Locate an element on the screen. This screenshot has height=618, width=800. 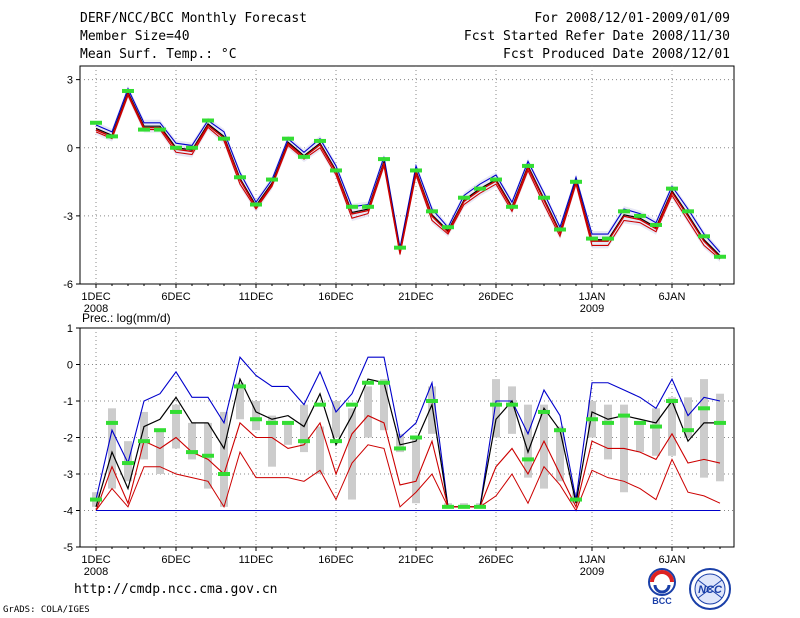
grads-credit: GrADS: COLA/IGES is located at coordinates (46, 610).